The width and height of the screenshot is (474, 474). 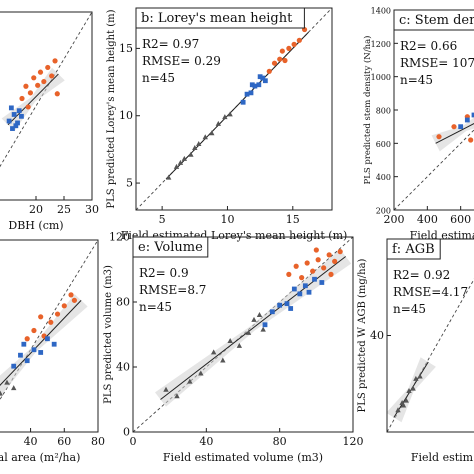 What do you see at coordinates (367, 110) in the screenshot?
I see `y-axis-label: PLS predicted stem density (N/ha)` at bounding box center [367, 110].